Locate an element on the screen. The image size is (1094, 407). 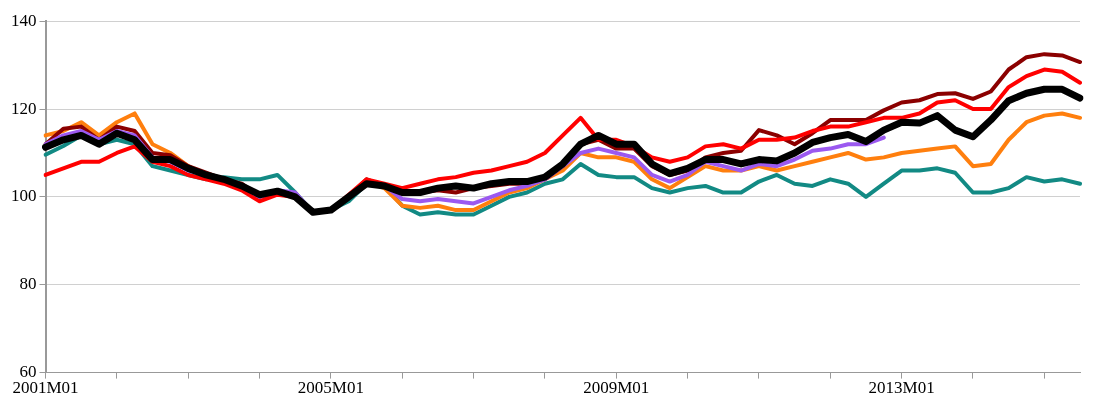
y-tick-label: 100 is located at coordinates (24, 196).